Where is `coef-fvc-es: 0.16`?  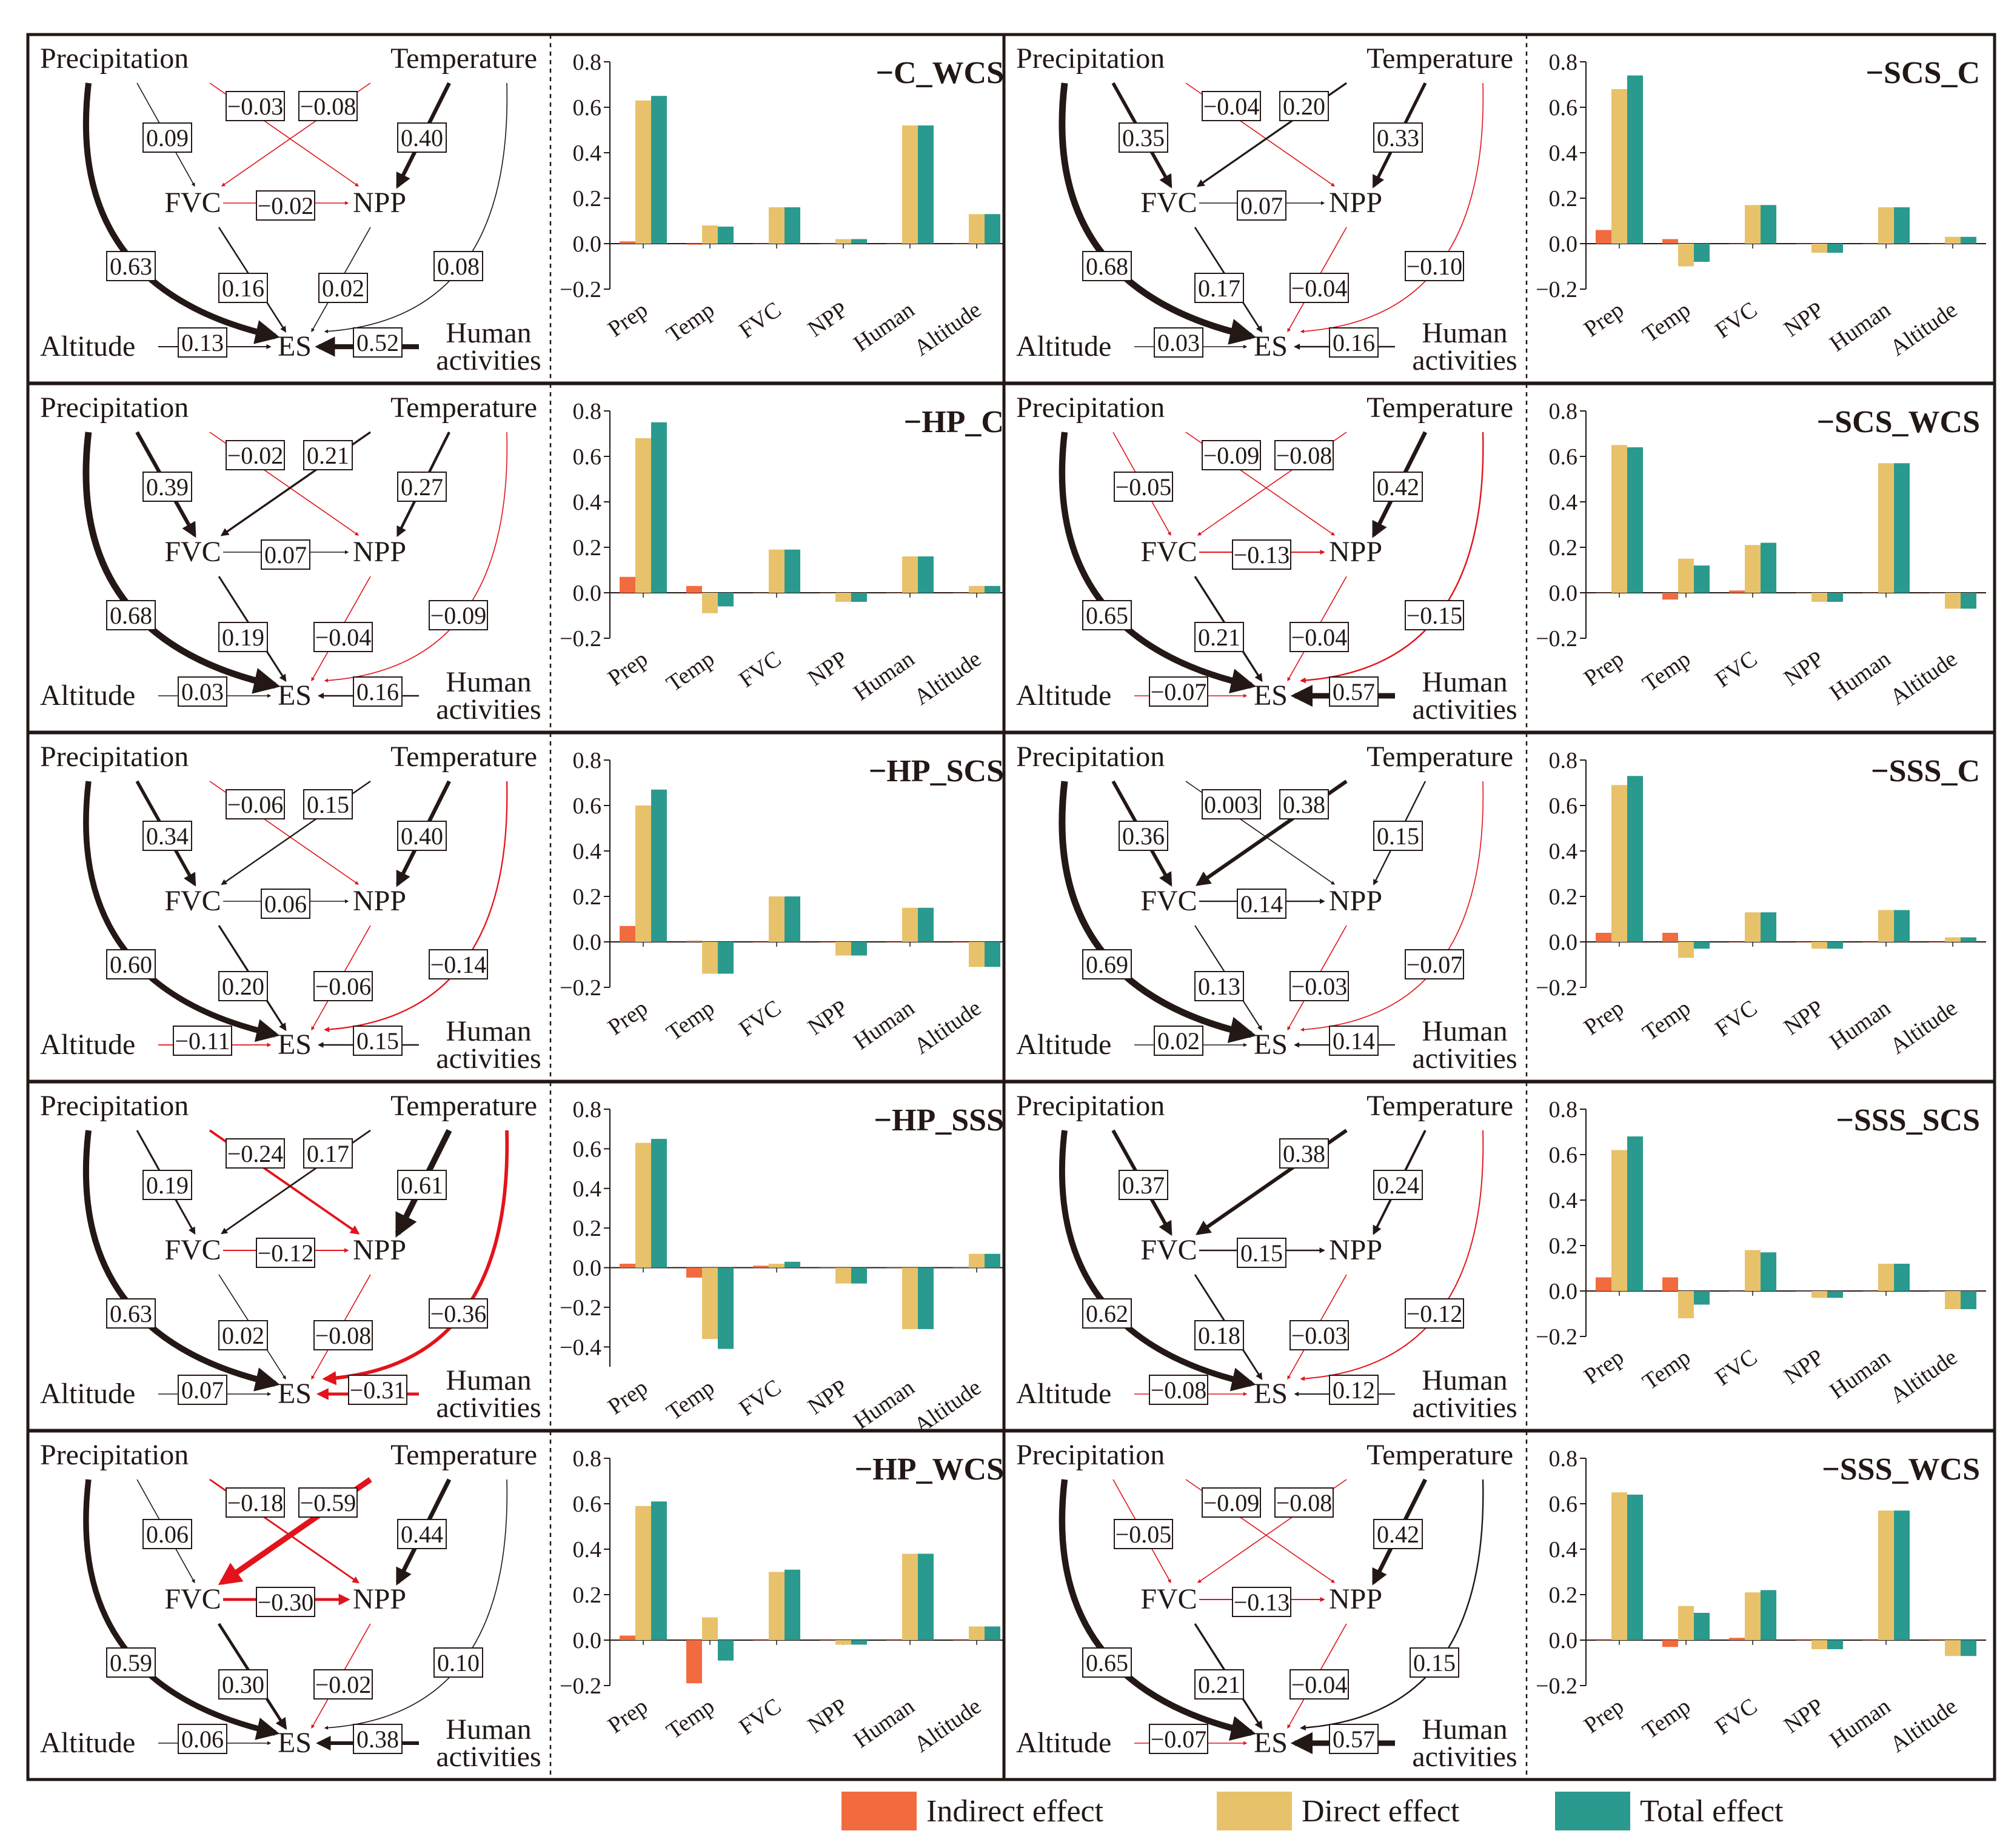 coef-fvc-es: 0.16 is located at coordinates (243, 288).